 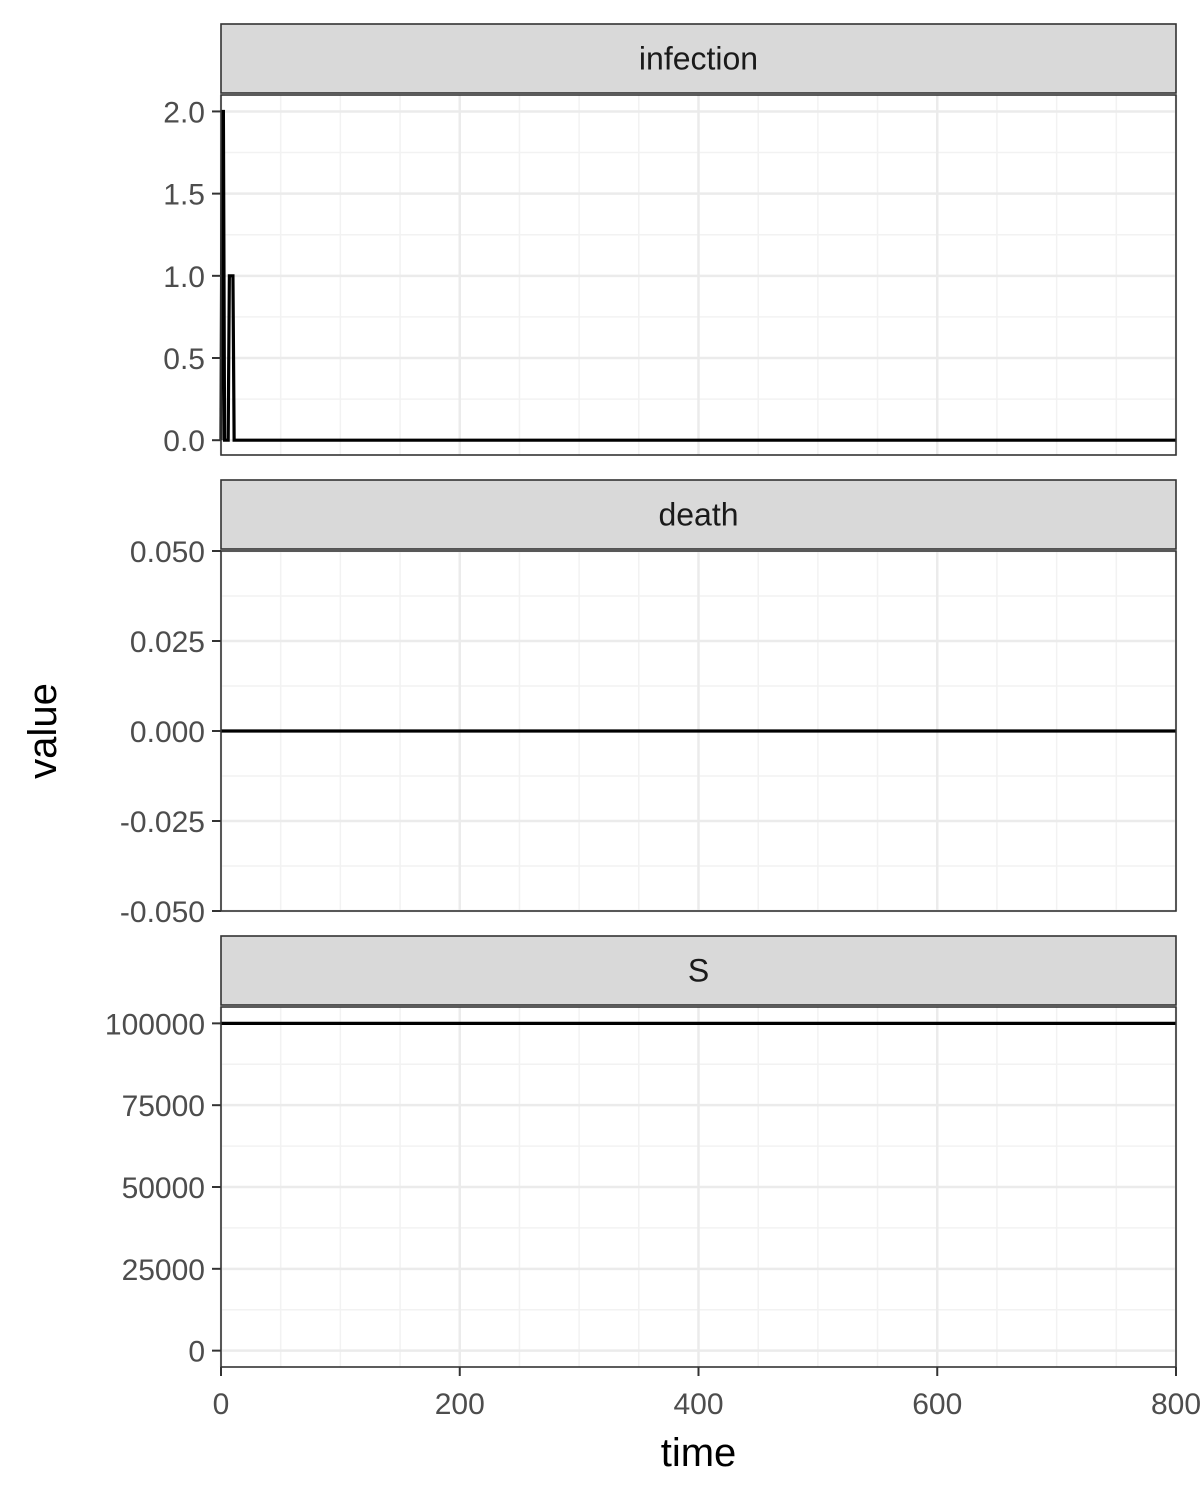 I want to click on y-tick-label: 1.5, so click(x=184, y=195).